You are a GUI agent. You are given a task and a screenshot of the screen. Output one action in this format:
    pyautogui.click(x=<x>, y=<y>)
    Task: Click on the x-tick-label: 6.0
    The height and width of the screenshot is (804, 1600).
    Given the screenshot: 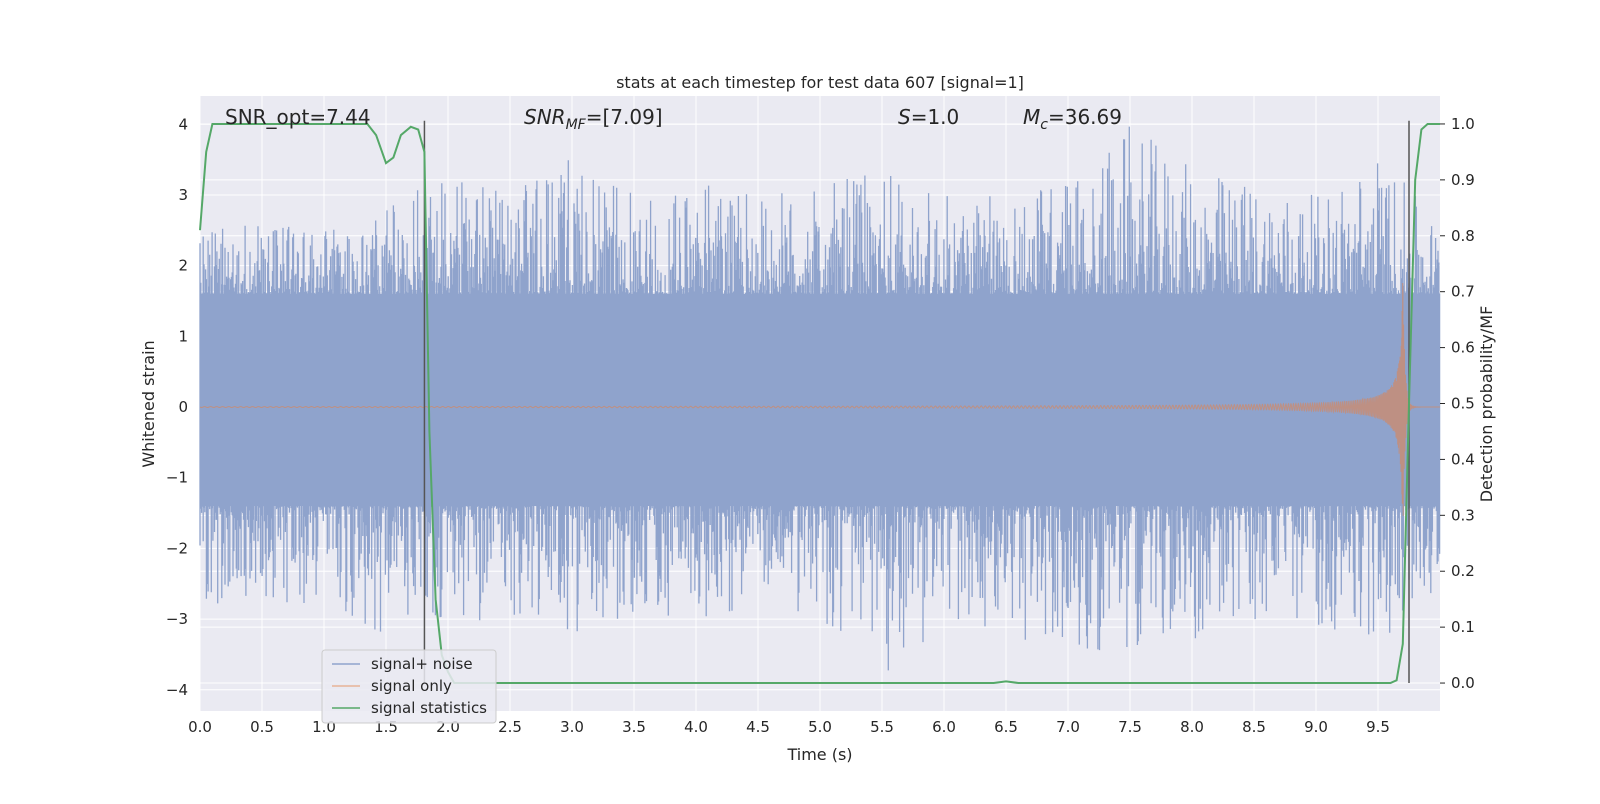 What is the action you would take?
    pyautogui.click(x=944, y=727)
    